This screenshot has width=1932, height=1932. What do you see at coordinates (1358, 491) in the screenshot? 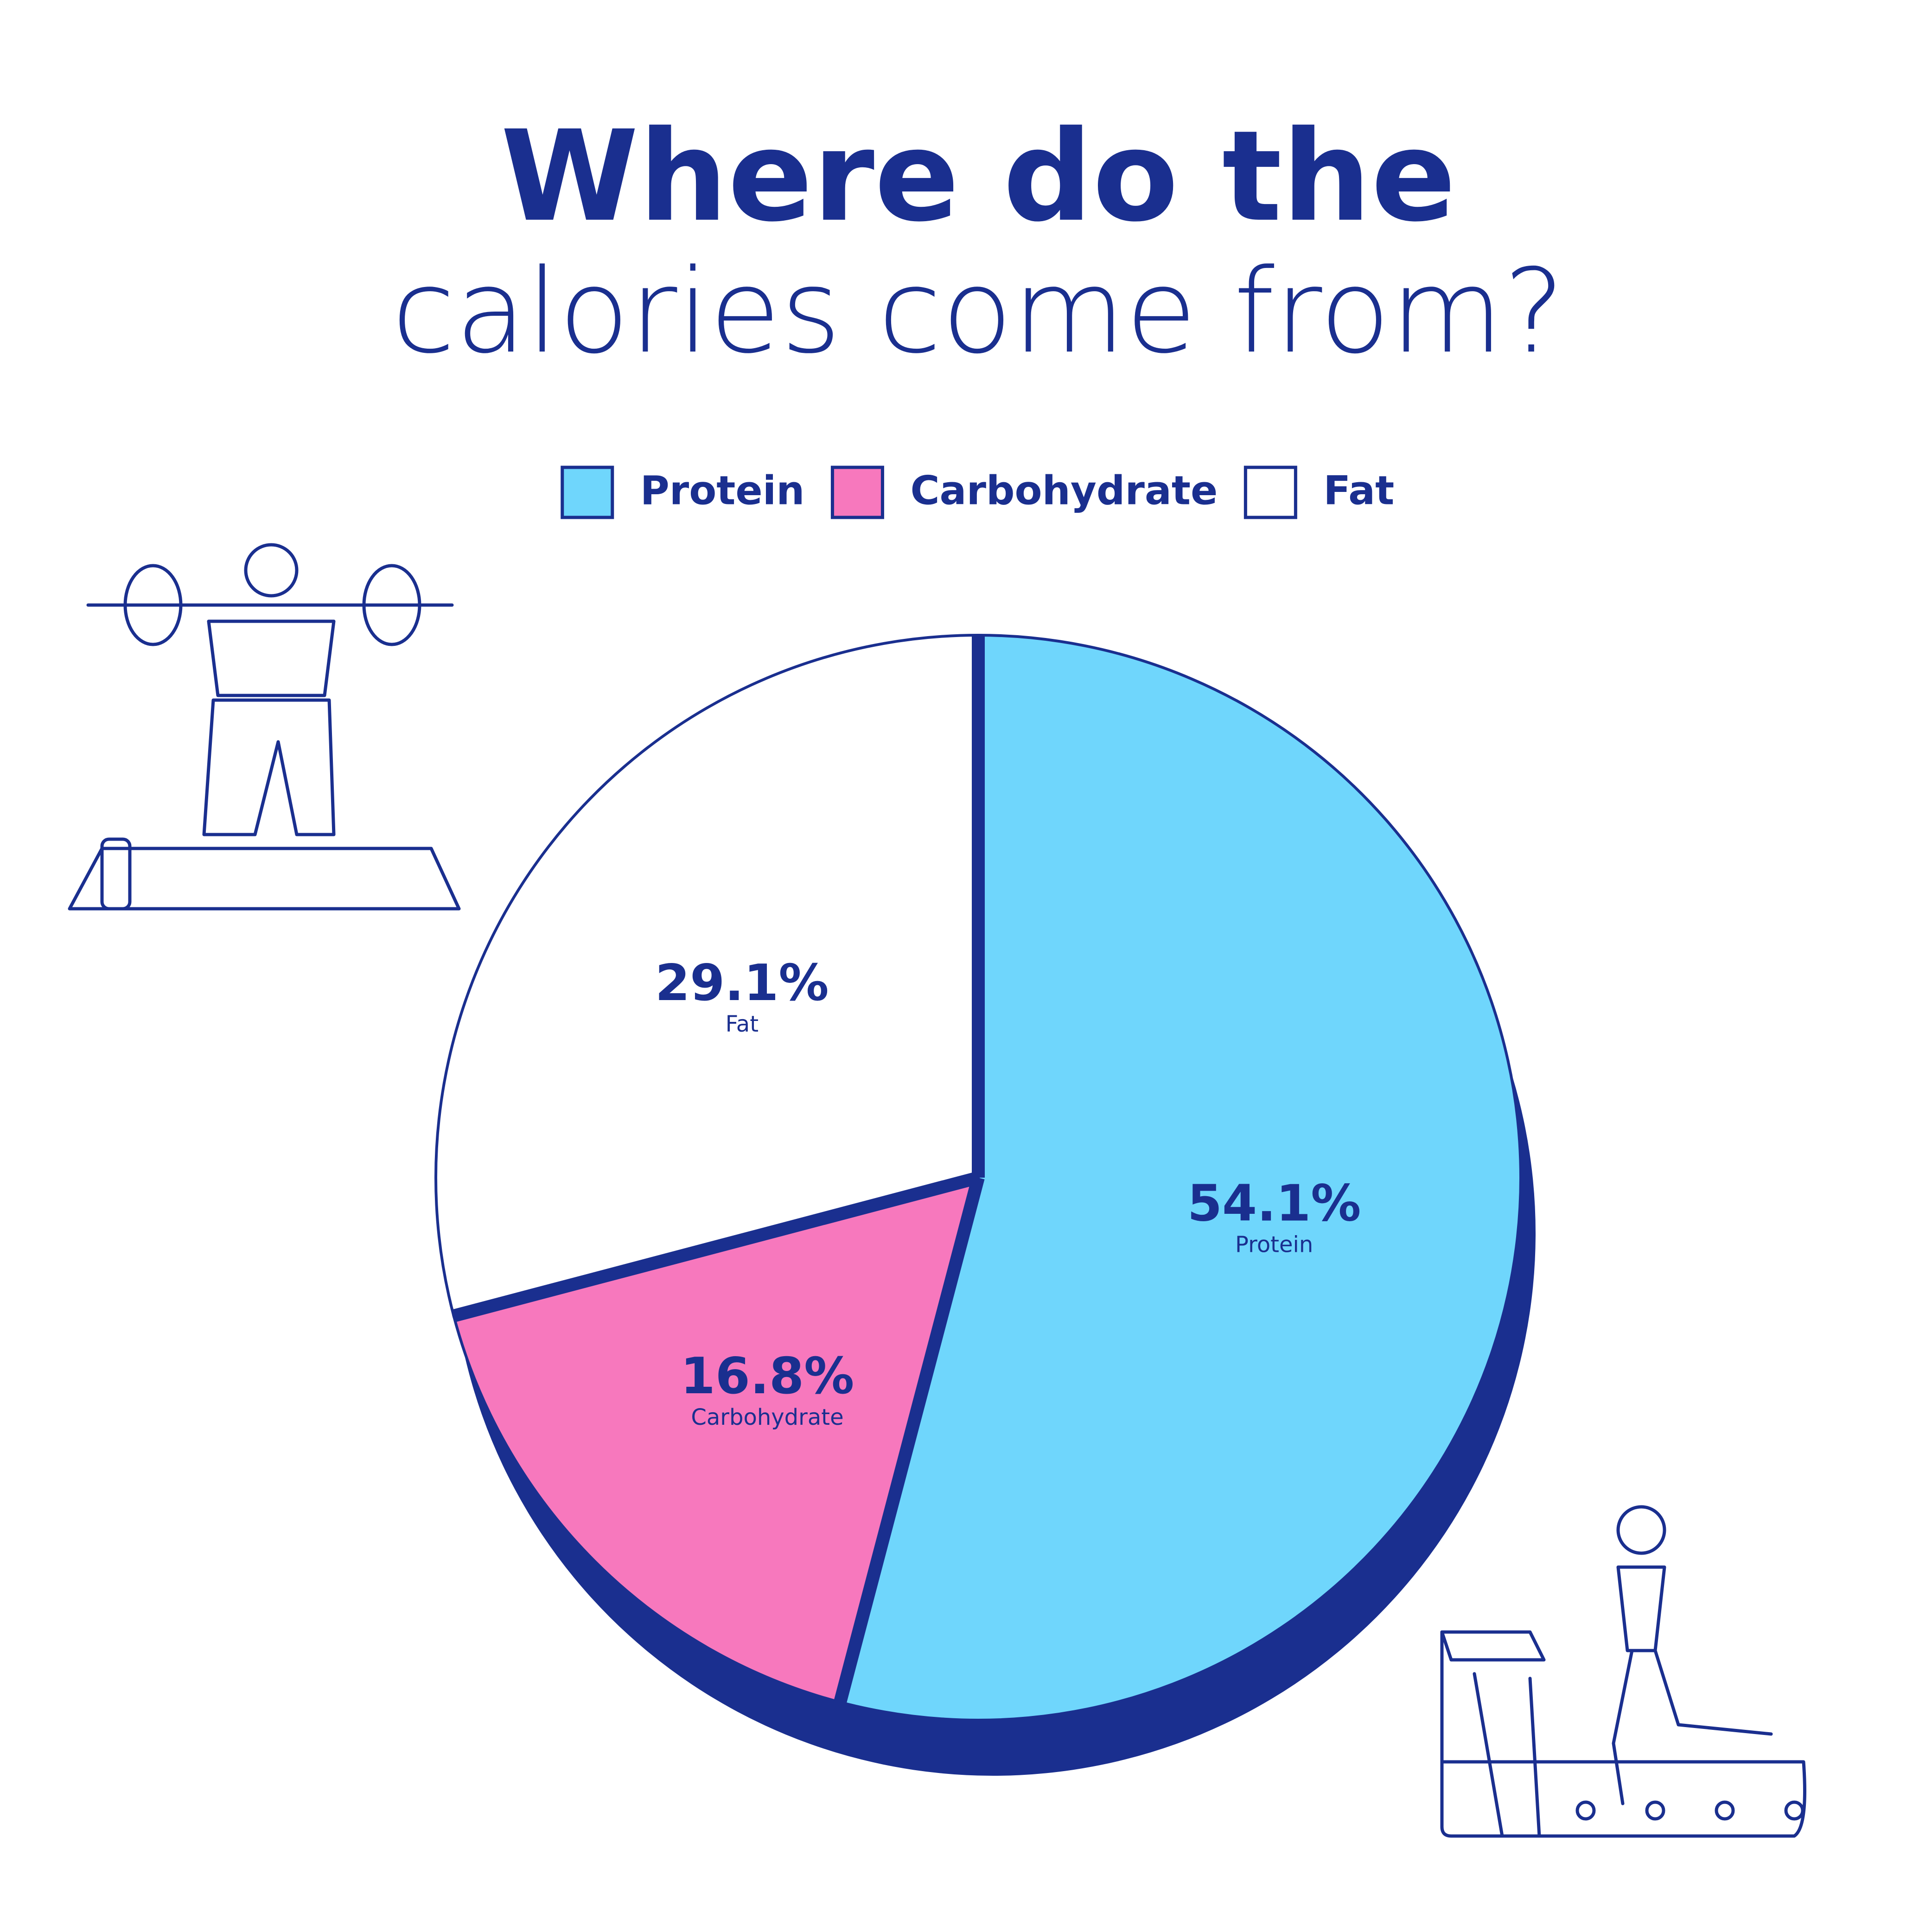
I see `legend-label: Fat` at bounding box center [1358, 491].